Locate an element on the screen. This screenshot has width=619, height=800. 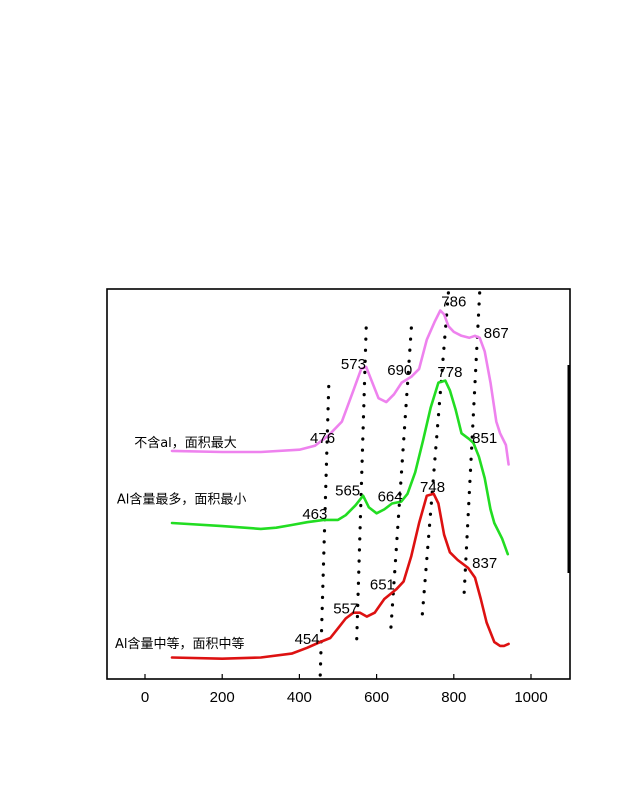
x-tick-label-400: 400 is located at coordinates (299, 697).